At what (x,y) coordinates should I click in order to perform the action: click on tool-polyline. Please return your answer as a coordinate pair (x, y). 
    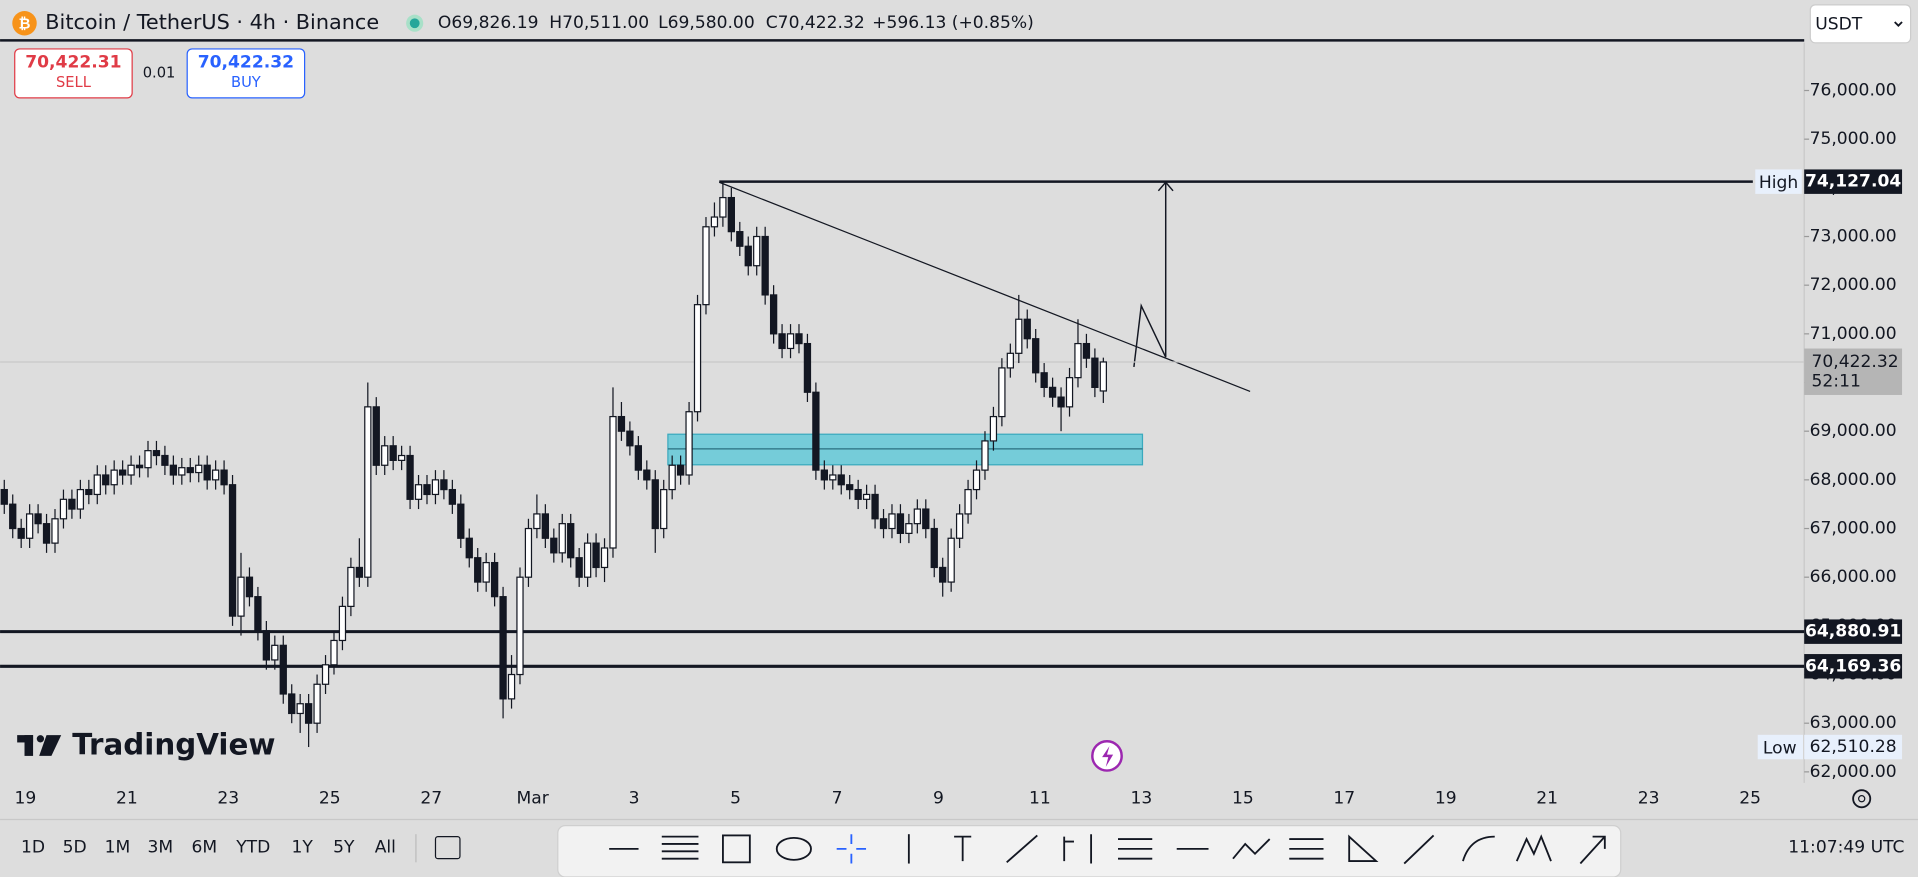
    Looking at the image, I should click on (1251, 849).